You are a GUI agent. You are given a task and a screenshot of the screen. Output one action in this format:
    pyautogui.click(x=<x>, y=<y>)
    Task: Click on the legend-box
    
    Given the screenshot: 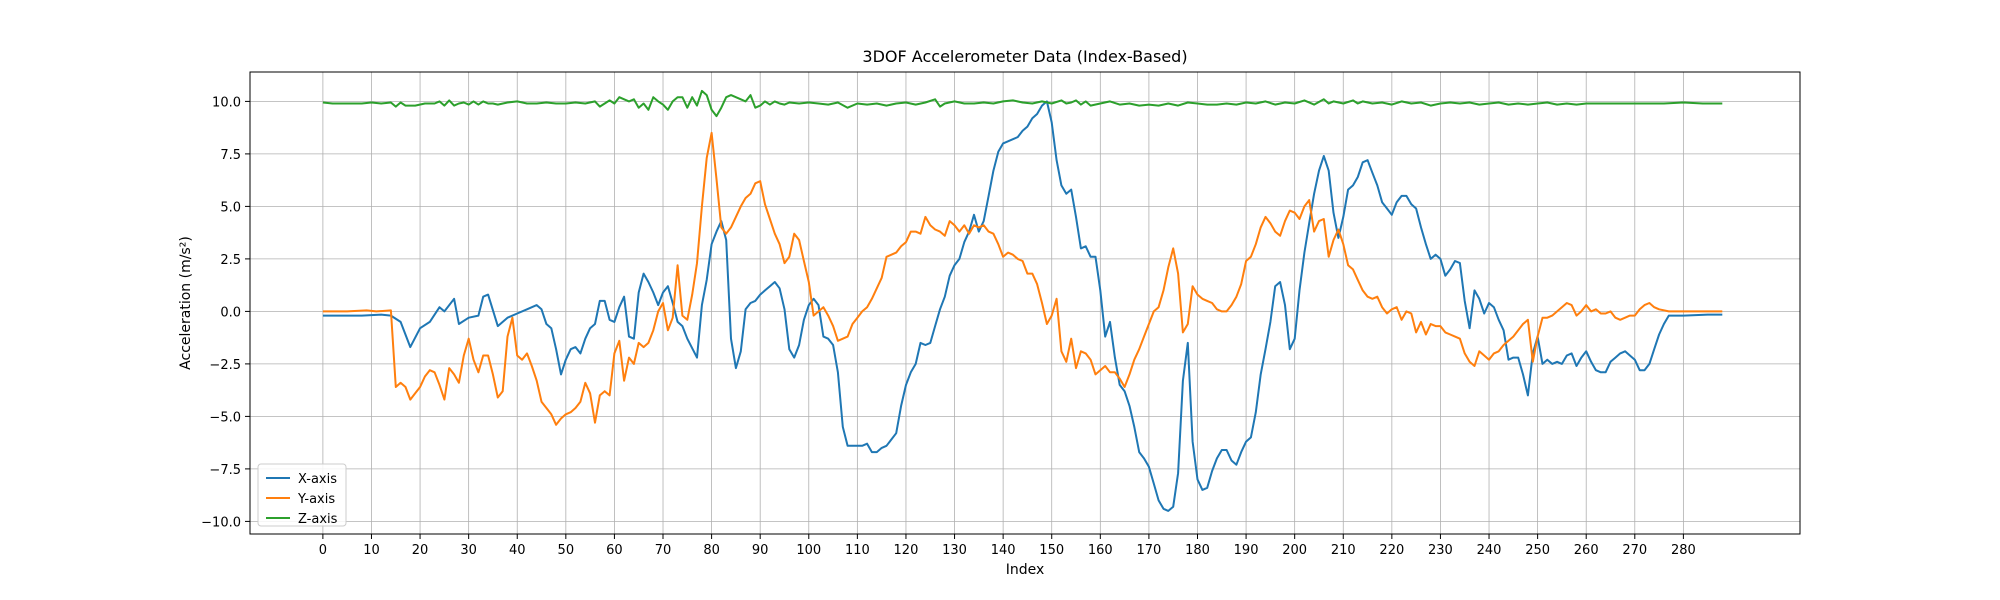 What is the action you would take?
    pyautogui.click(x=302, y=495)
    